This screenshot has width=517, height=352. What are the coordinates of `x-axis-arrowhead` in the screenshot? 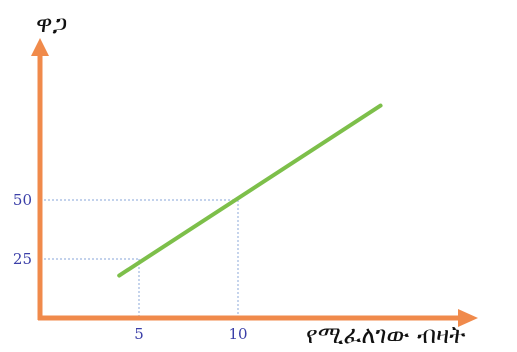 It's located at (468, 318).